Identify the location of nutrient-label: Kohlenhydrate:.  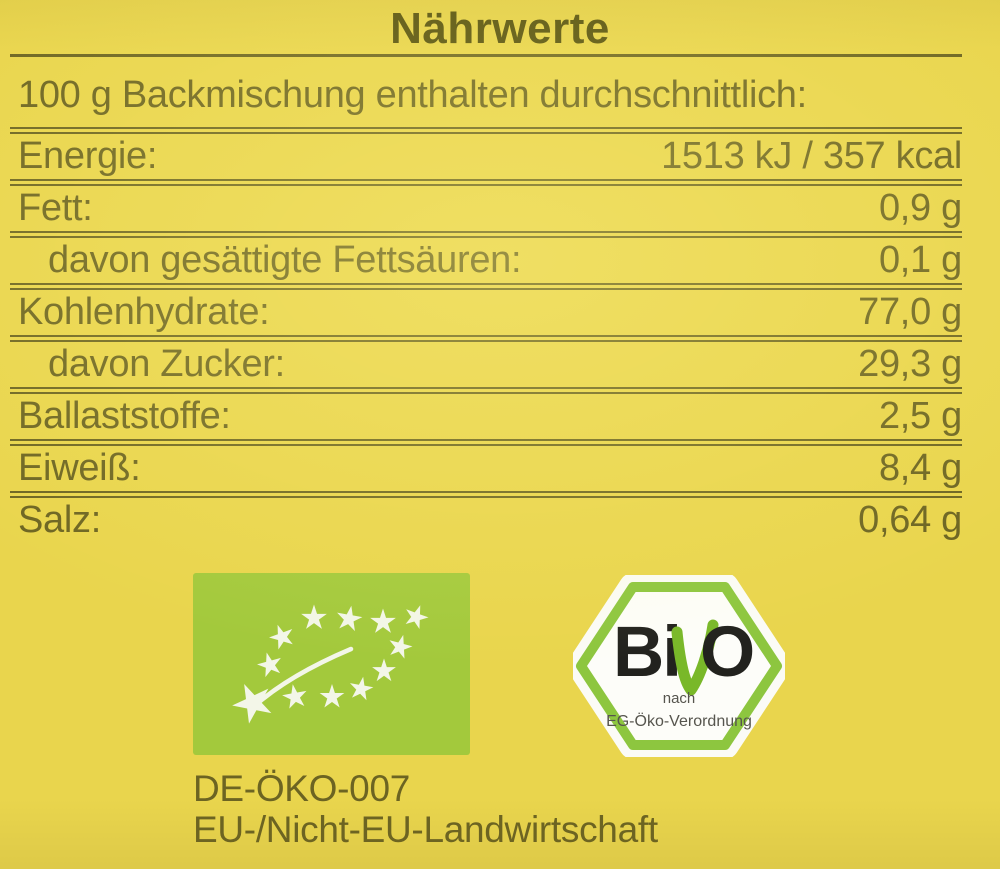
(144, 312).